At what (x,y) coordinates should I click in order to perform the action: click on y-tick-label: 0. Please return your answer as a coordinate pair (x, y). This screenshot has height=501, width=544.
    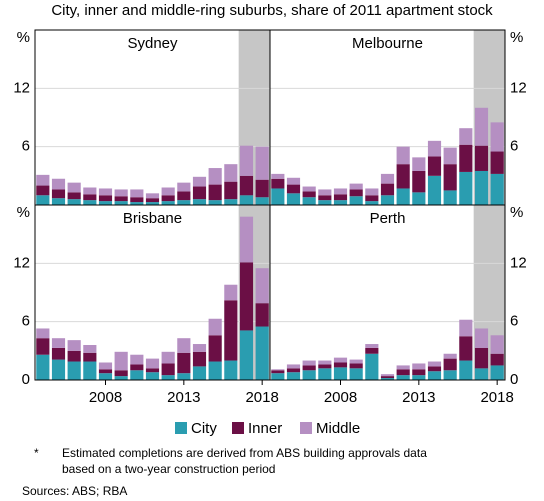
    Looking at the image, I should click on (26, 379).